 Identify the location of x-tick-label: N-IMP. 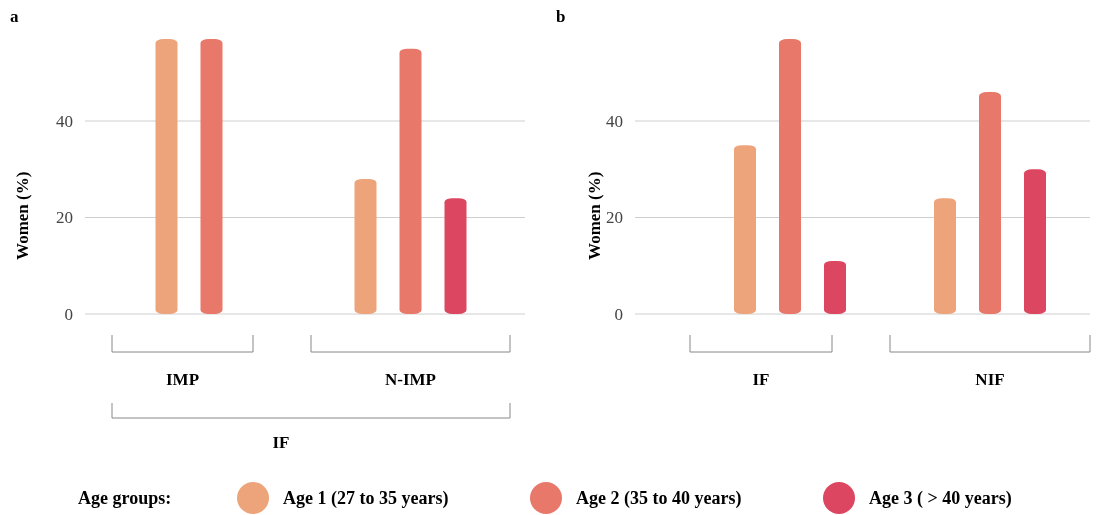
(410, 379).